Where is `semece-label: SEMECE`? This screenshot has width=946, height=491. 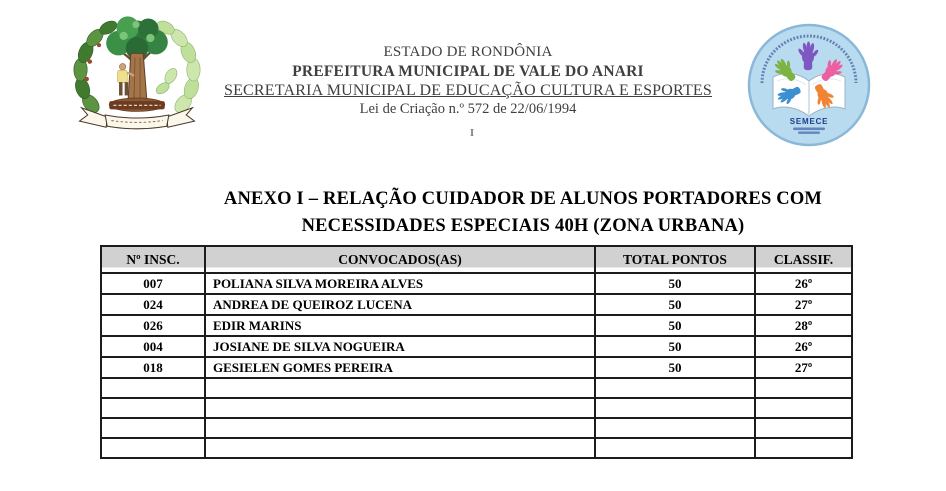 semece-label: SEMECE is located at coordinates (809, 121).